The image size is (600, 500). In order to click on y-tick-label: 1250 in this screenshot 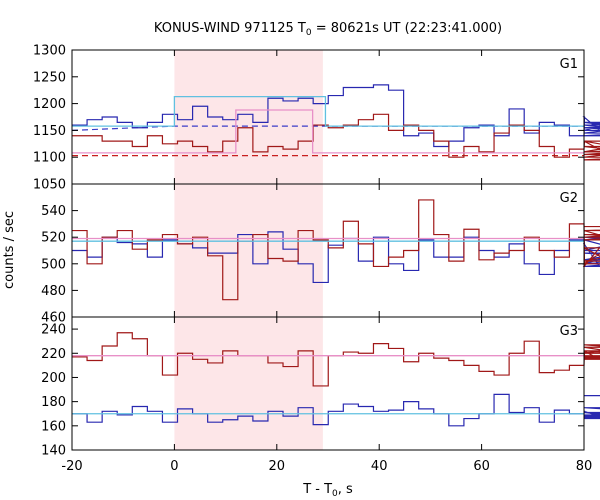, I will do `click(49, 77)`.